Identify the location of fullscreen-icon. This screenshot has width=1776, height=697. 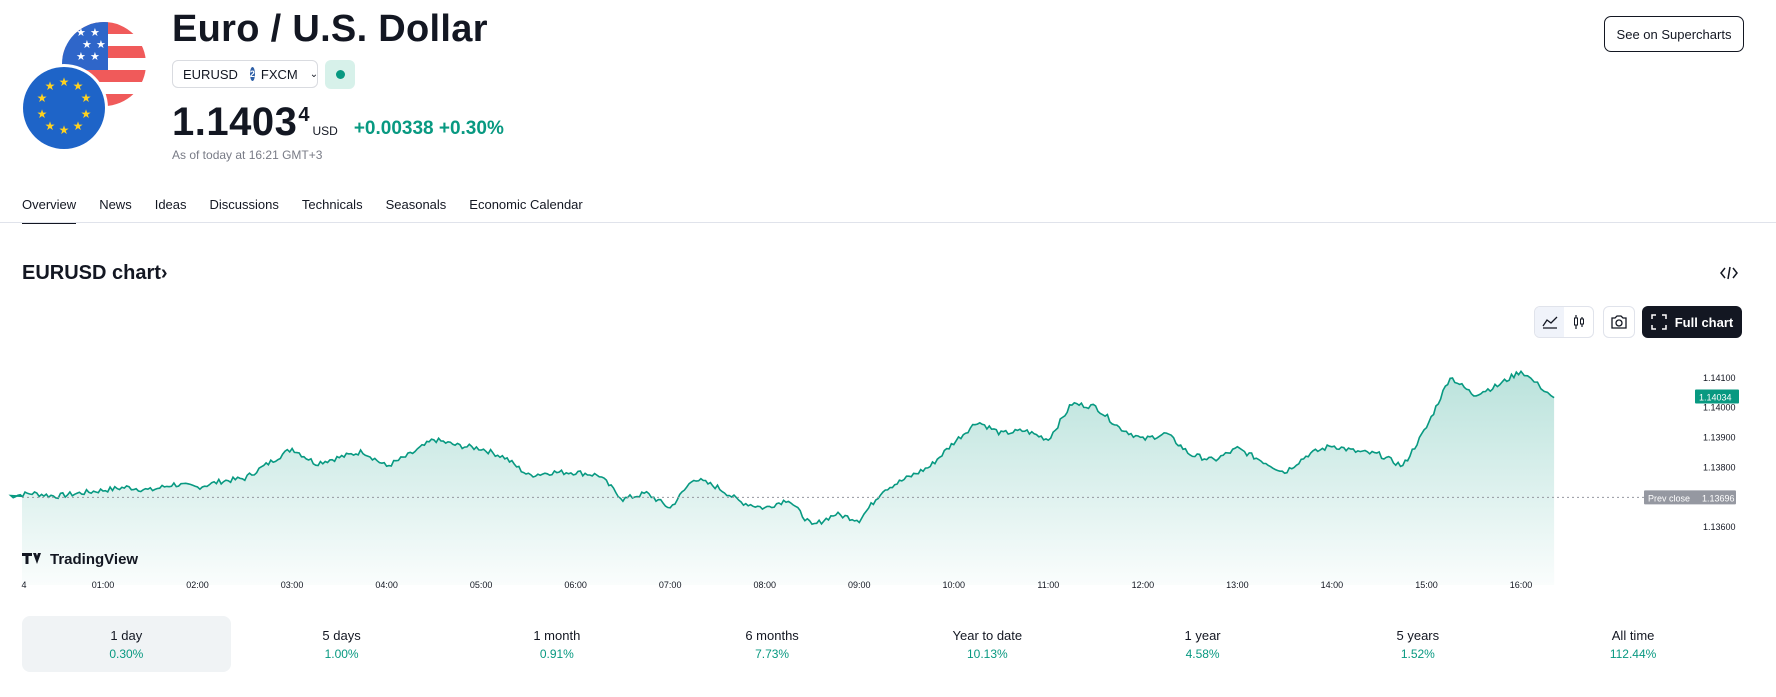
(1658, 322).